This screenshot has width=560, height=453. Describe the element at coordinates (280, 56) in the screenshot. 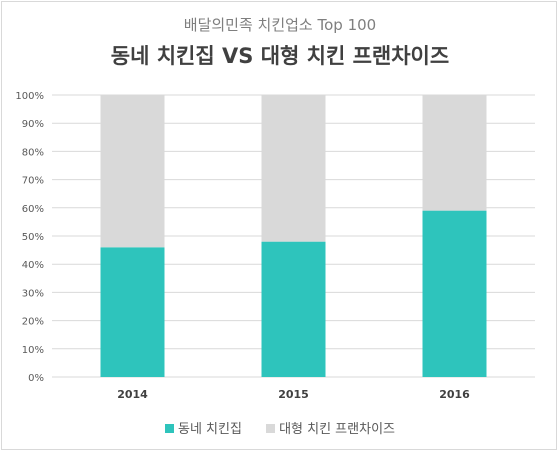

I see `chart-title: 동네 치킨집 VS 대형 치킨 프랜차이즈` at that location.